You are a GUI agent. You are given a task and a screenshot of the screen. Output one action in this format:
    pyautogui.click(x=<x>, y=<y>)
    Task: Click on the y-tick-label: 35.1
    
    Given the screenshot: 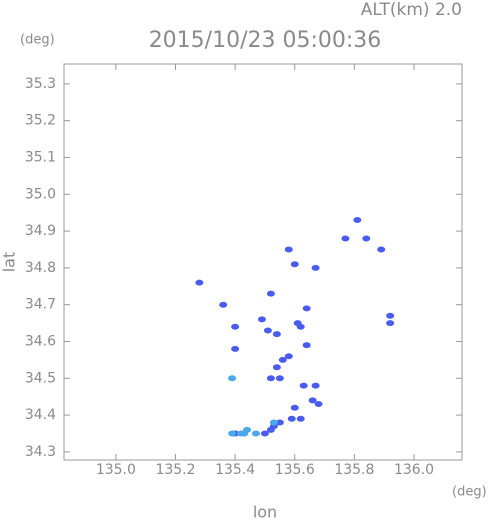 What is the action you would take?
    pyautogui.click(x=40, y=157)
    